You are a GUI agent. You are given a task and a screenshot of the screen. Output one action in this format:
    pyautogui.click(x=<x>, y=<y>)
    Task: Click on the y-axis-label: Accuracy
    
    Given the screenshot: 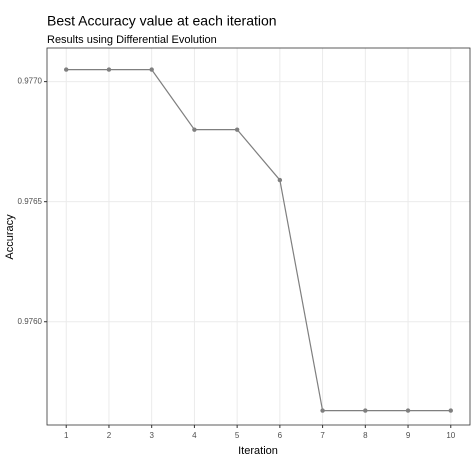 What is the action you would take?
    pyautogui.click(x=10, y=237)
    